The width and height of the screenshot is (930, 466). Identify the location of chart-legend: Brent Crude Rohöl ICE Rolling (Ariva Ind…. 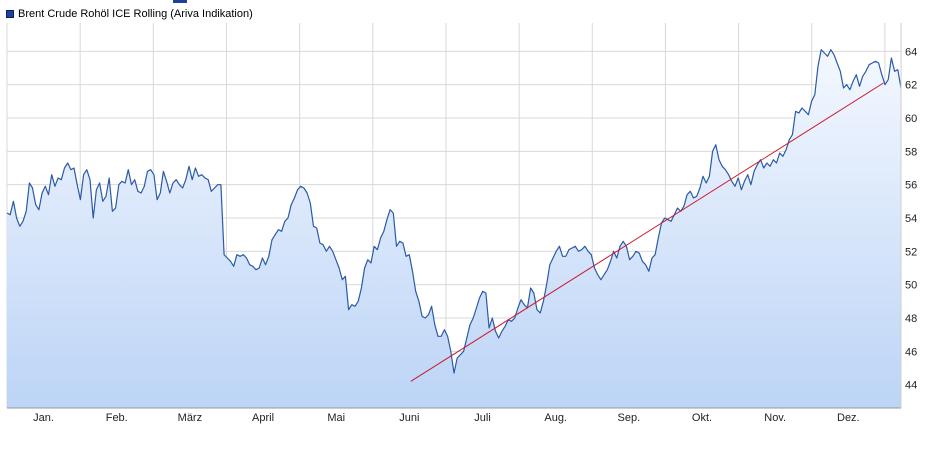
(129, 13).